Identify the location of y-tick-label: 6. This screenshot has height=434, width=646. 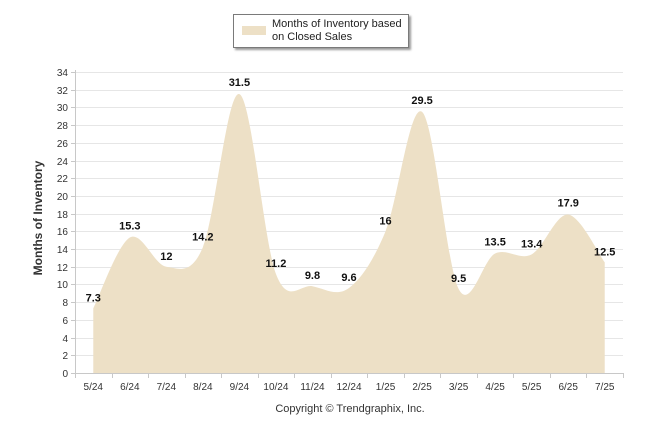
(65, 321).